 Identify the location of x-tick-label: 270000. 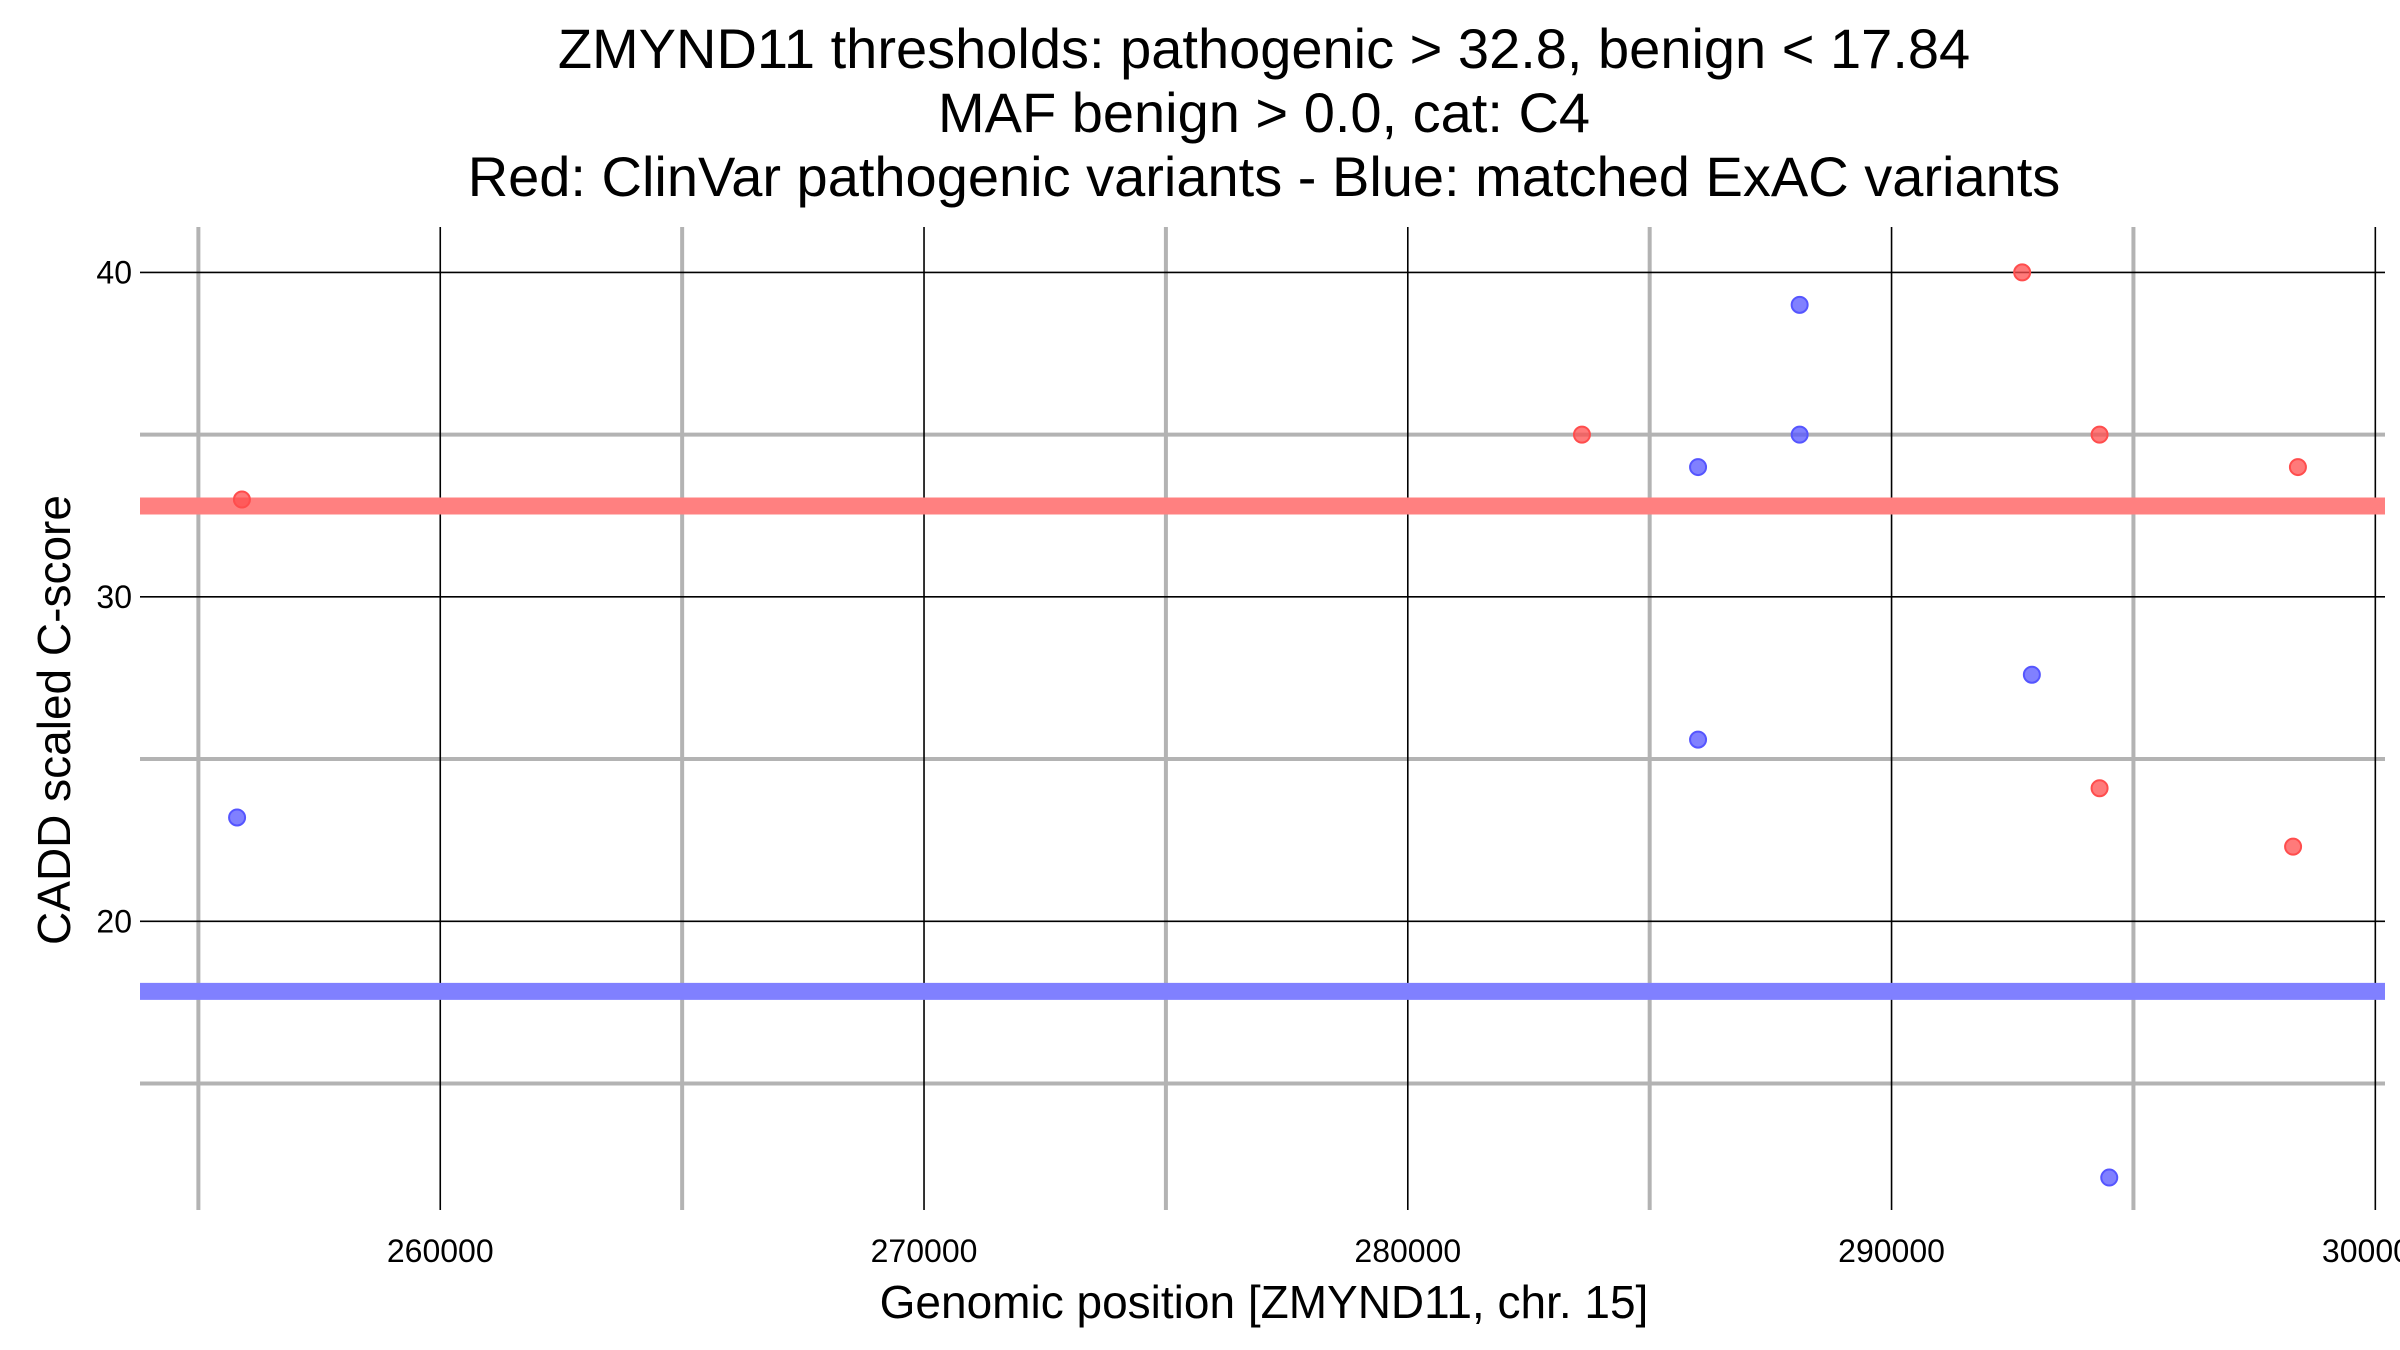
(924, 1251).